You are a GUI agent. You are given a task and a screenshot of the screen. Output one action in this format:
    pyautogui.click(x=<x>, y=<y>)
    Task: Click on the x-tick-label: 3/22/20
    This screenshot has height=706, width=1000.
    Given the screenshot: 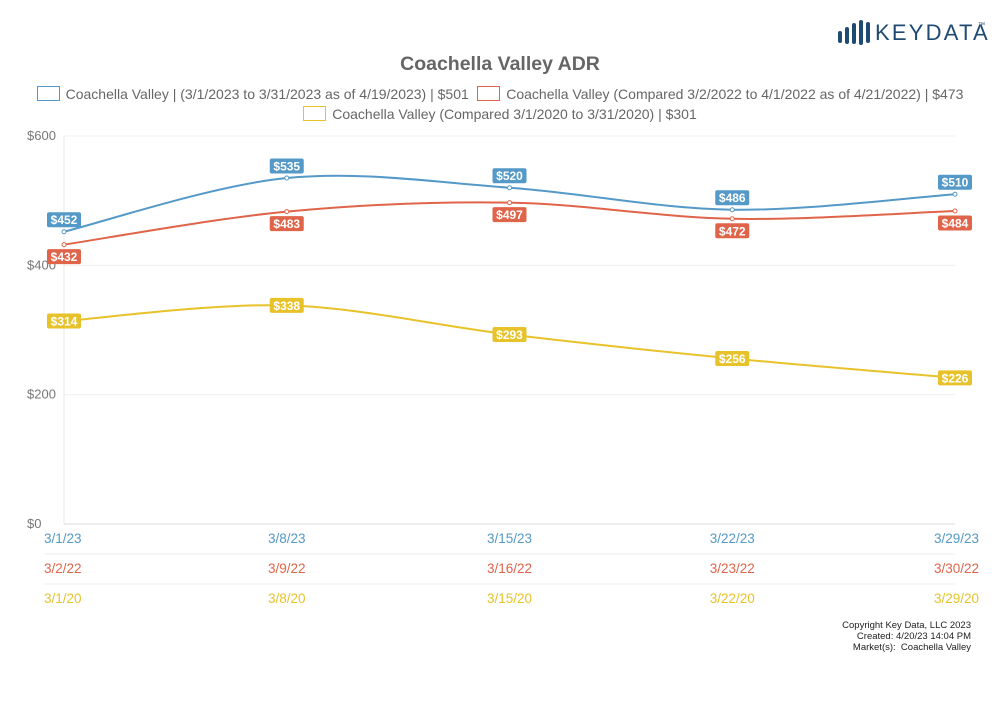 What is the action you would take?
    pyautogui.click(x=732, y=598)
    